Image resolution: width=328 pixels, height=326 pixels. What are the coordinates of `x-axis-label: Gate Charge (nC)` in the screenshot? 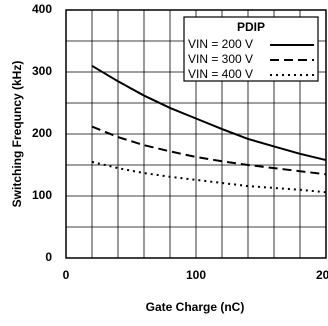 It's located at (195, 307).